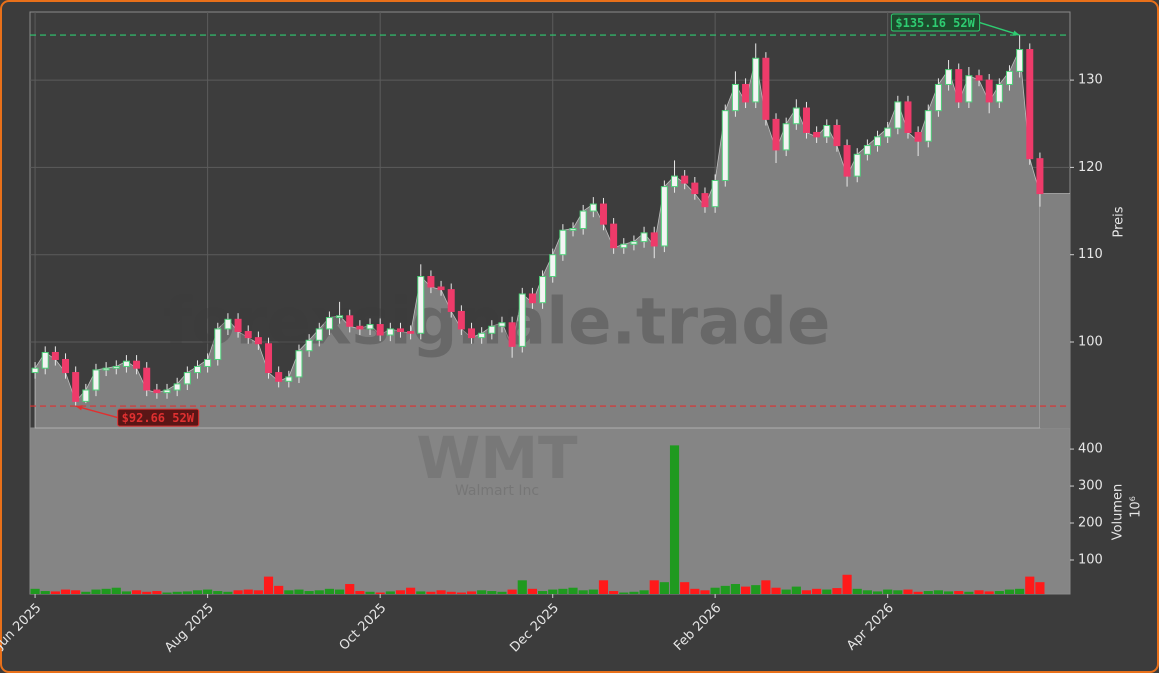 This screenshot has width=1159, height=673. I want to click on annotation-arrowhead, so click(79, 408).